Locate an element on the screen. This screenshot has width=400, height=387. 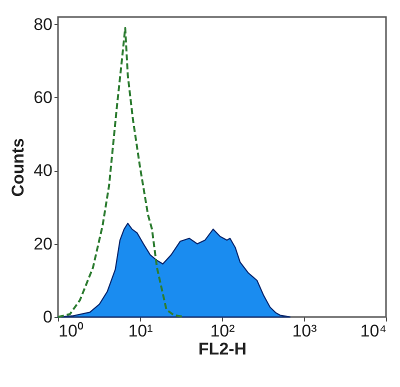
x-tick-label: 10³ is located at coordinates (305, 331).